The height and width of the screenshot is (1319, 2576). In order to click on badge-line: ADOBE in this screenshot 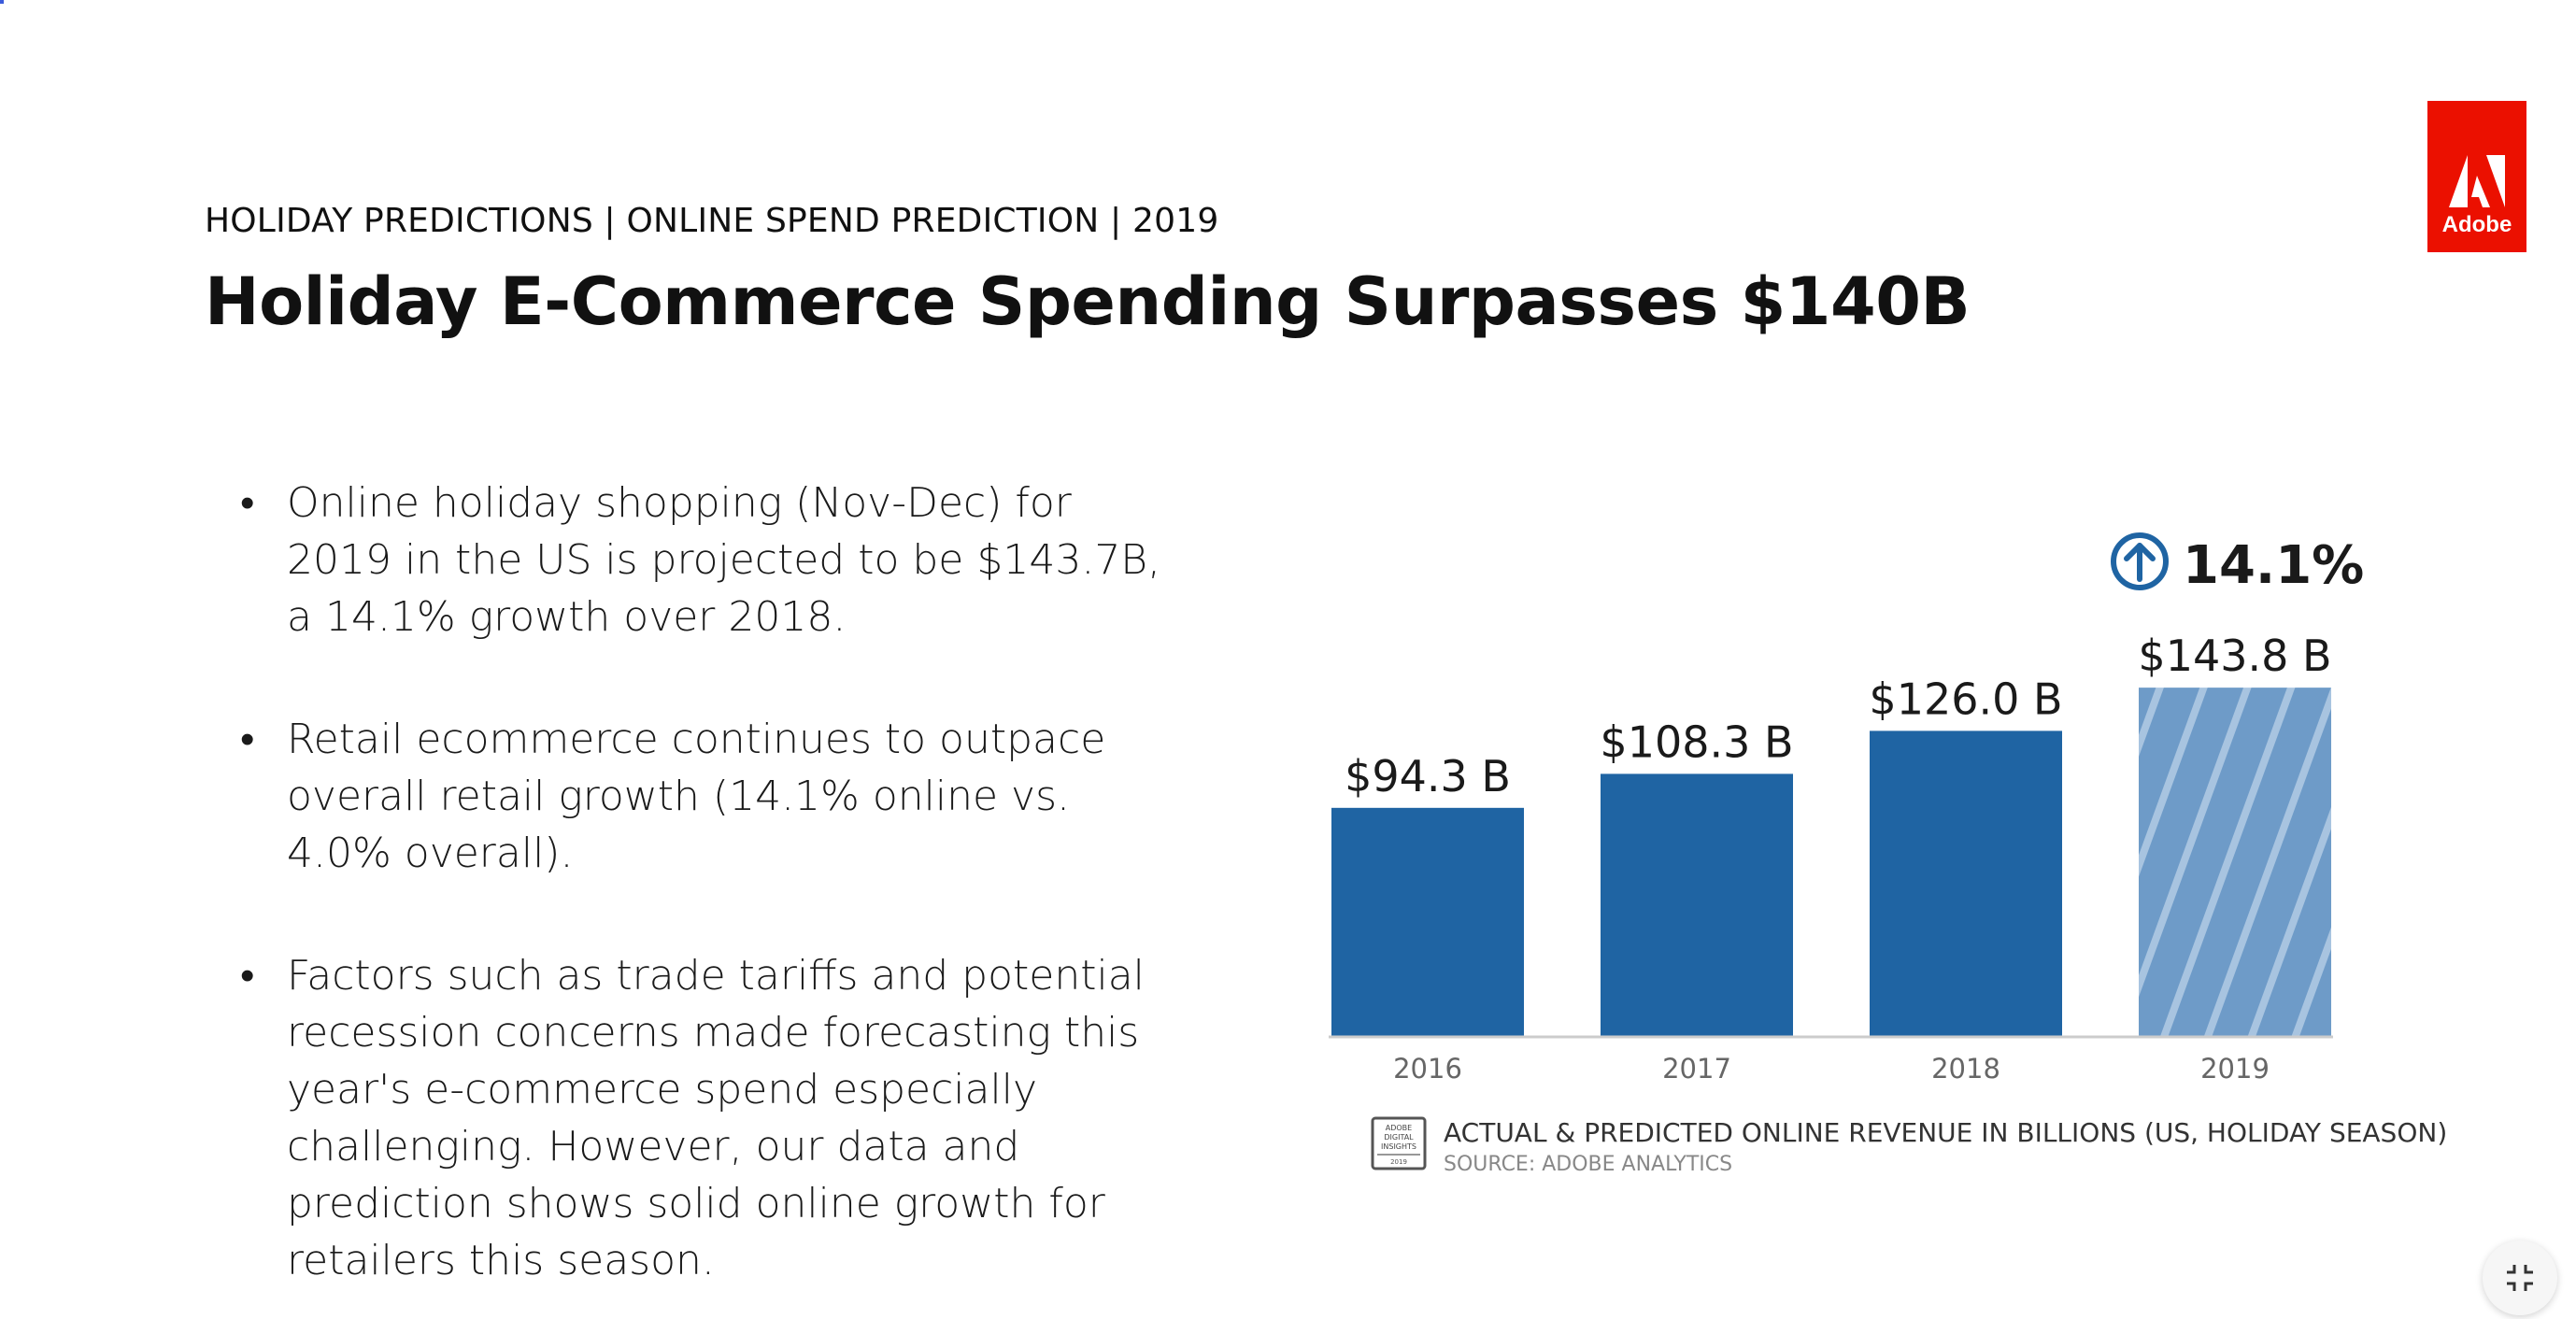, I will do `click(1399, 1128)`.